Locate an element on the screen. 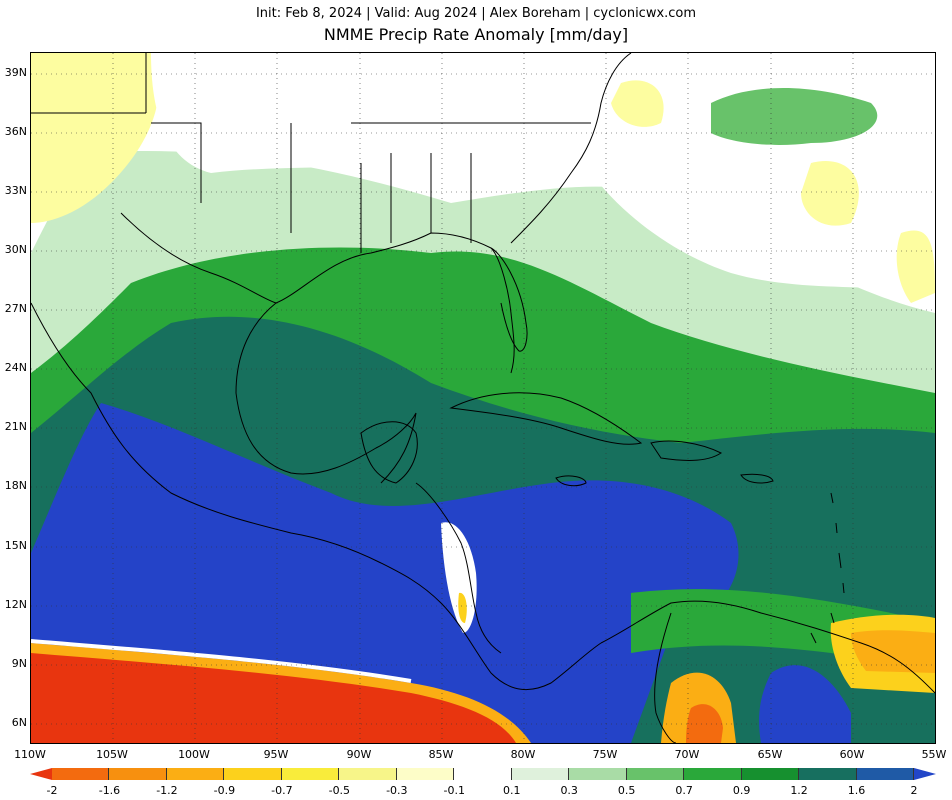 Image resolution: width=952 pixels, height=800 pixels. lon-label: 80W is located at coordinates (523, 754).